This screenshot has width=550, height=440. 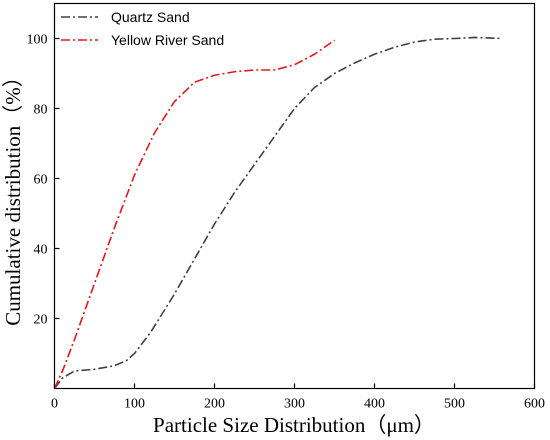 I want to click on legend-label-yellow-river-sand: Yellow River Sand, so click(x=167, y=40).